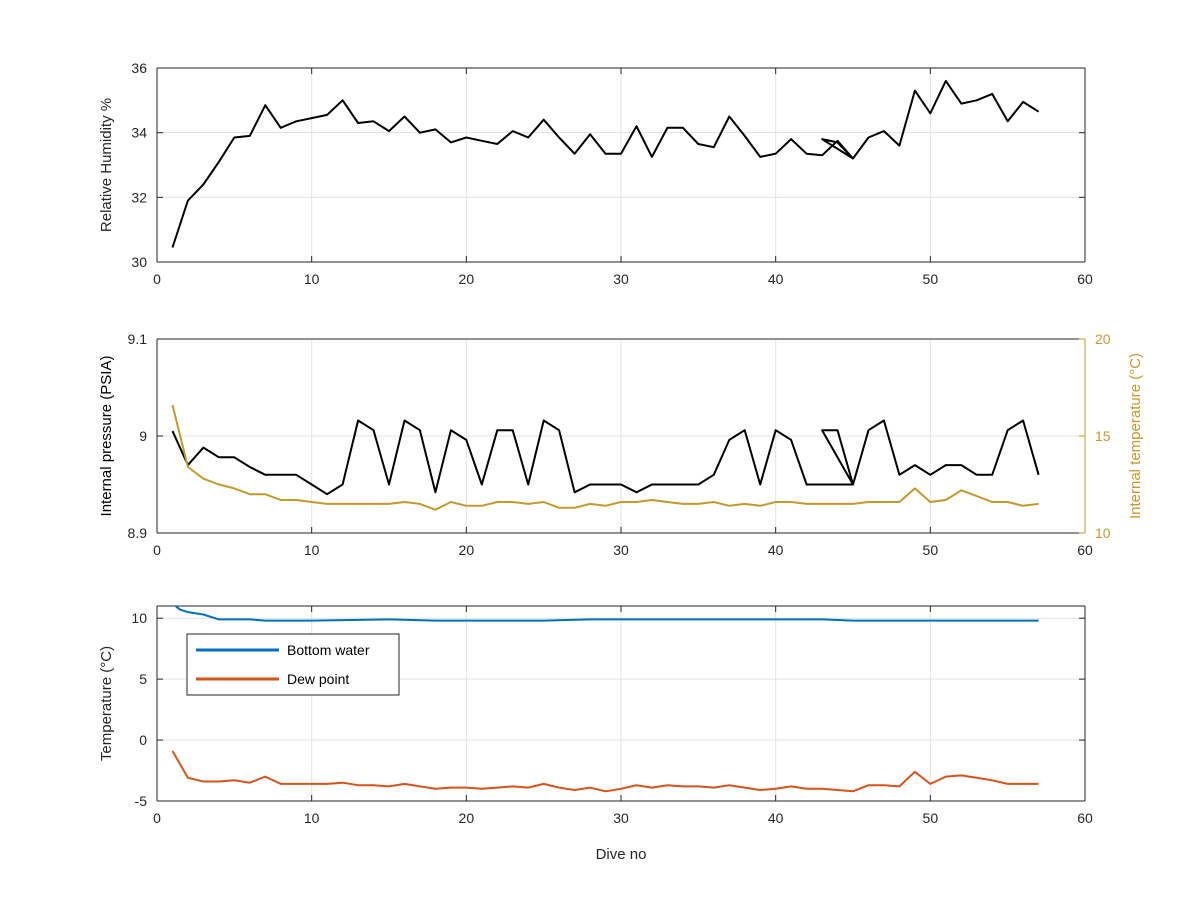  What do you see at coordinates (1103, 339) in the screenshot?
I see `pressure-y2-tick-label: 20` at bounding box center [1103, 339].